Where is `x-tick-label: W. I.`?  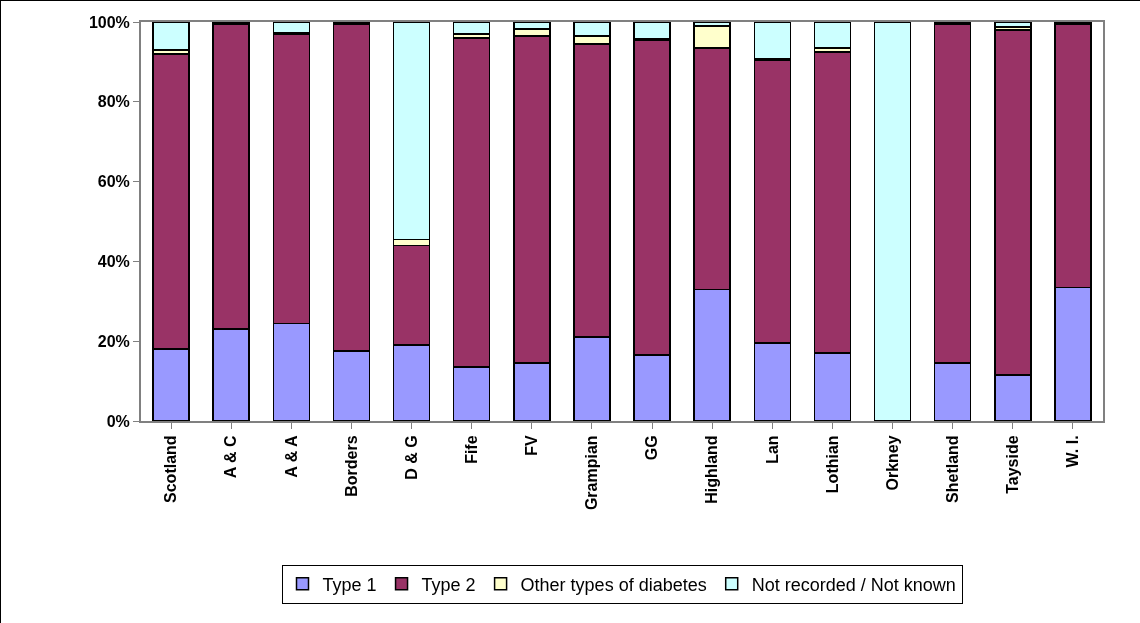
x-tick-label: W. I. is located at coordinates (1073, 451).